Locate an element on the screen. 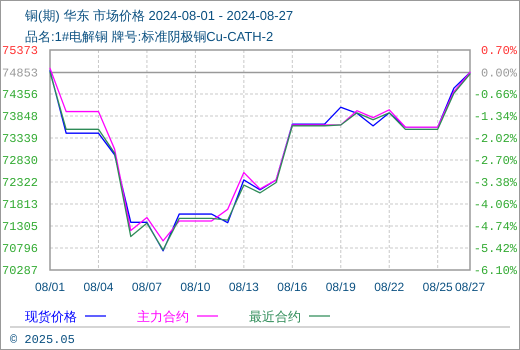  y2-tick-label: -4.06% is located at coordinates (496, 205).